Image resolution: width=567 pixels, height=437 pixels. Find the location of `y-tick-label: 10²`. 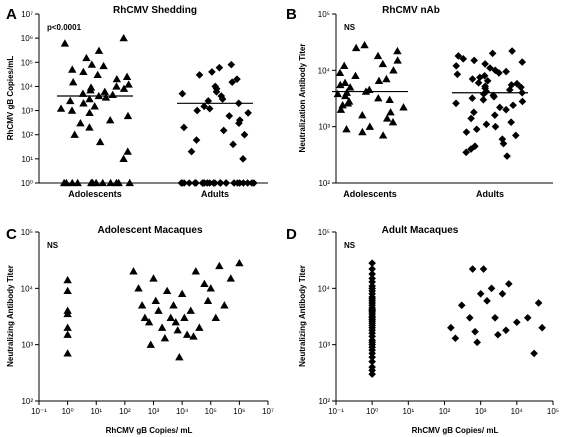

y-tick-label: 10² is located at coordinates (27, 135).